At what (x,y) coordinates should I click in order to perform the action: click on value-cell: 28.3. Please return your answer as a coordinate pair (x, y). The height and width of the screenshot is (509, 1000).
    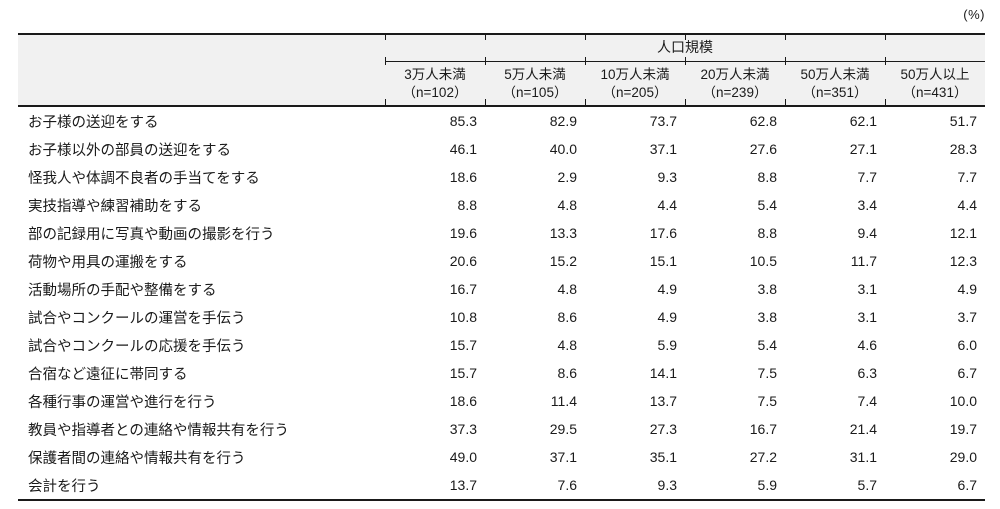
    Looking at the image, I should click on (963, 149).